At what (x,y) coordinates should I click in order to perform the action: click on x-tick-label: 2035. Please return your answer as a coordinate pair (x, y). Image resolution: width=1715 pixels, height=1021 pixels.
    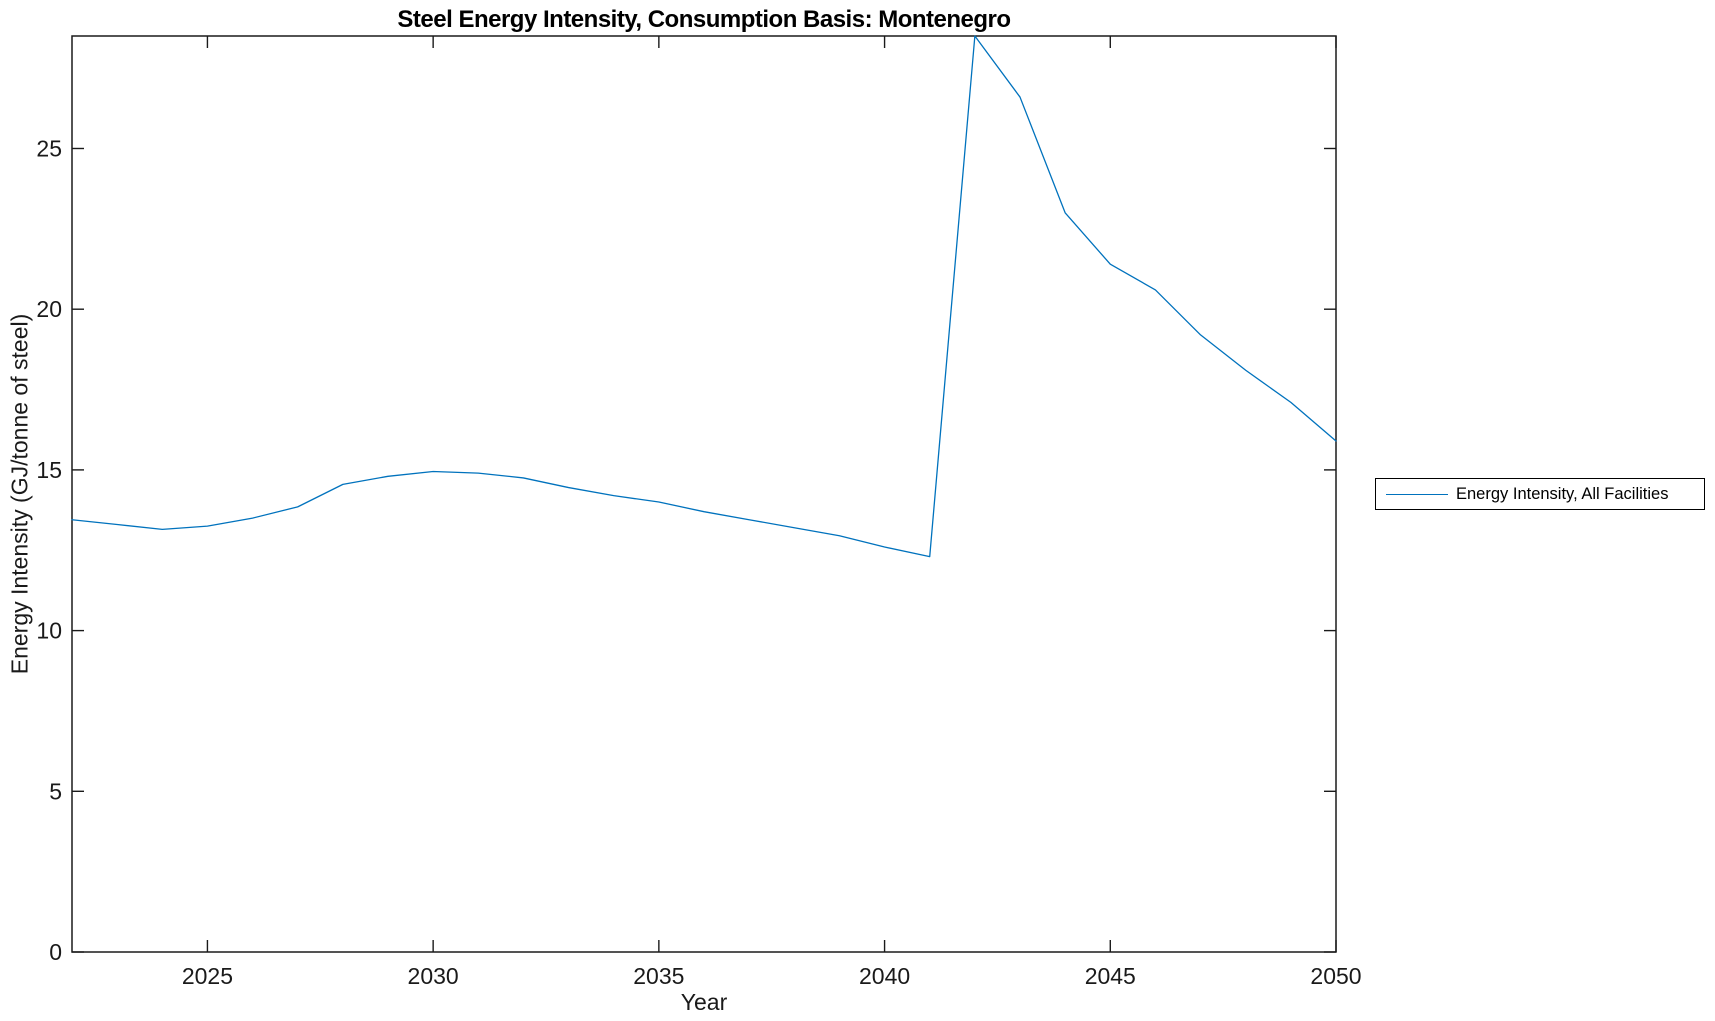
    Looking at the image, I should click on (658, 976).